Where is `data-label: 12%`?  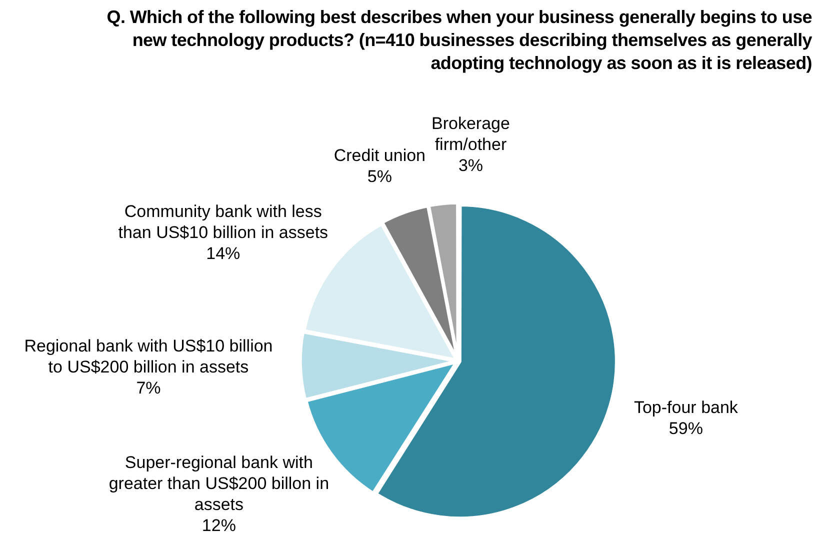
data-label: 12% is located at coordinates (219, 525).